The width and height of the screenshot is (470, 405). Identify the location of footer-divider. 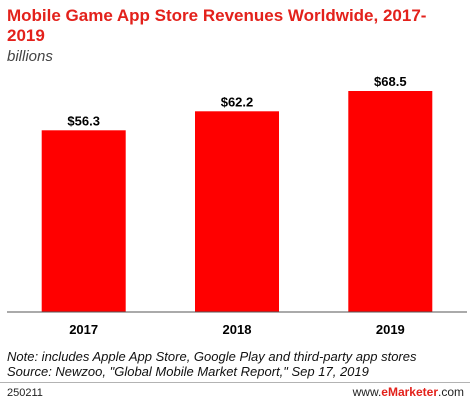
(235, 382).